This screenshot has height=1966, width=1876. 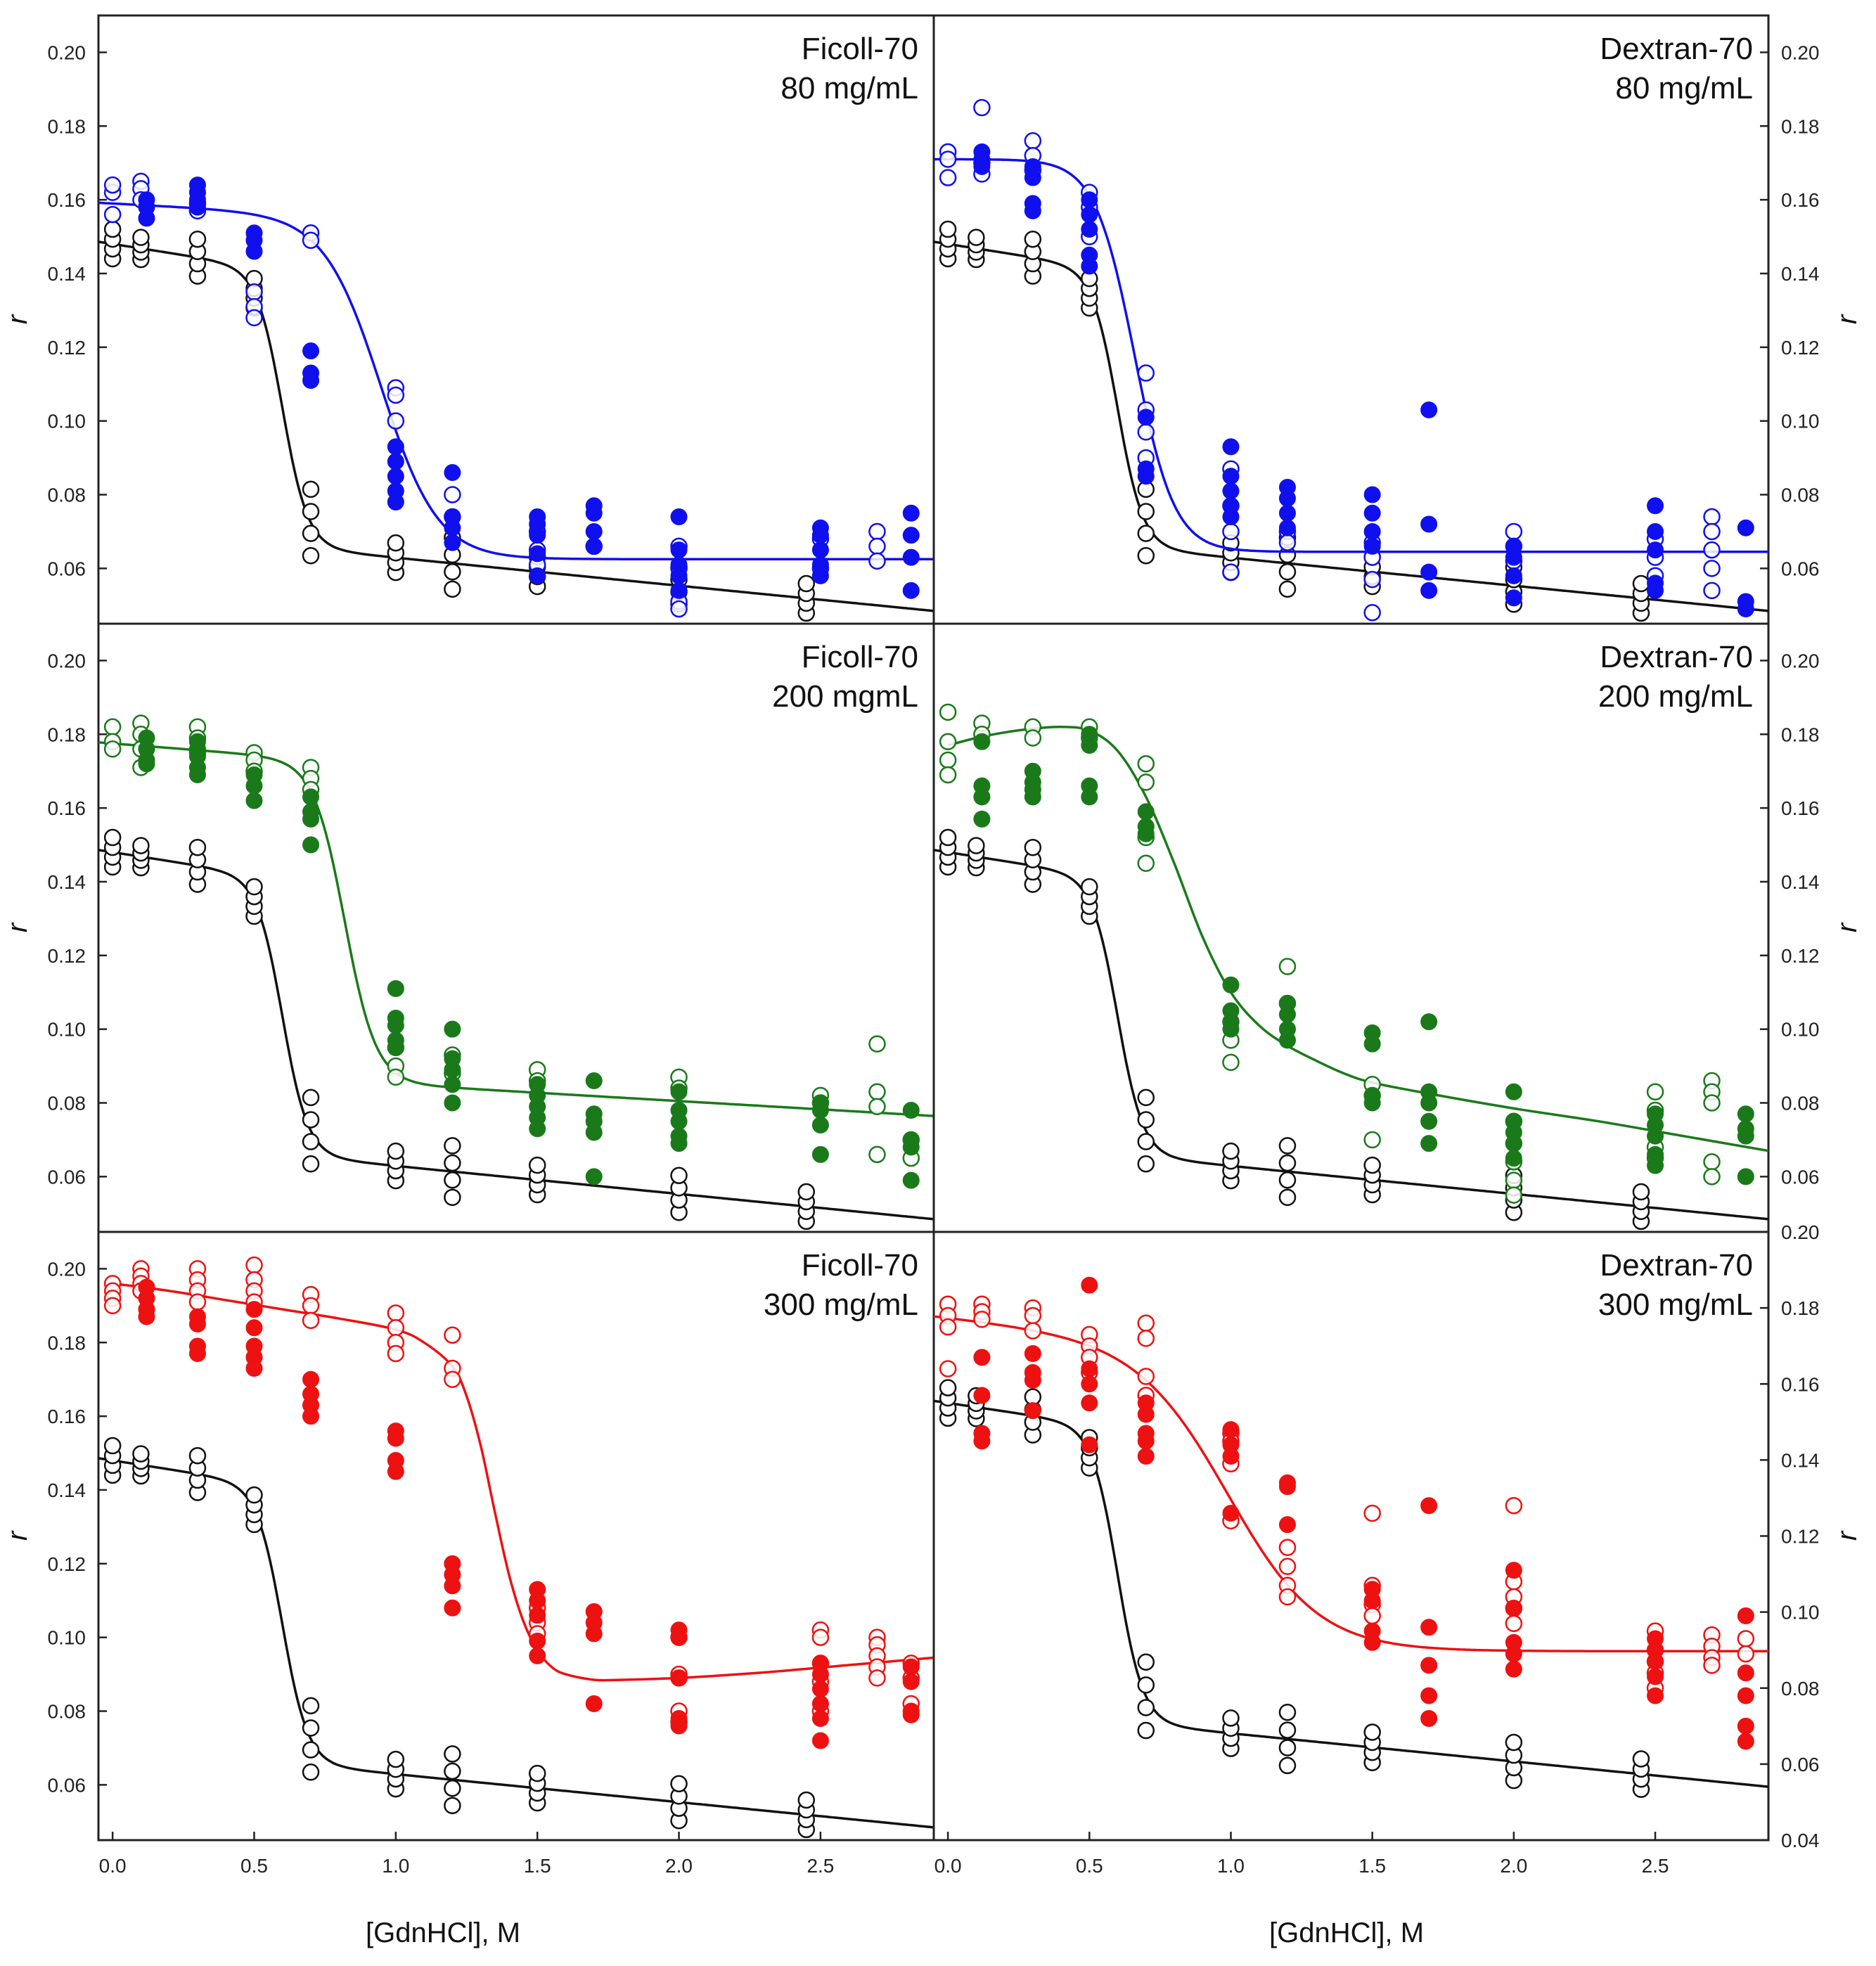 I want to click on x-tick-label: 2.5, so click(x=1655, y=1866).